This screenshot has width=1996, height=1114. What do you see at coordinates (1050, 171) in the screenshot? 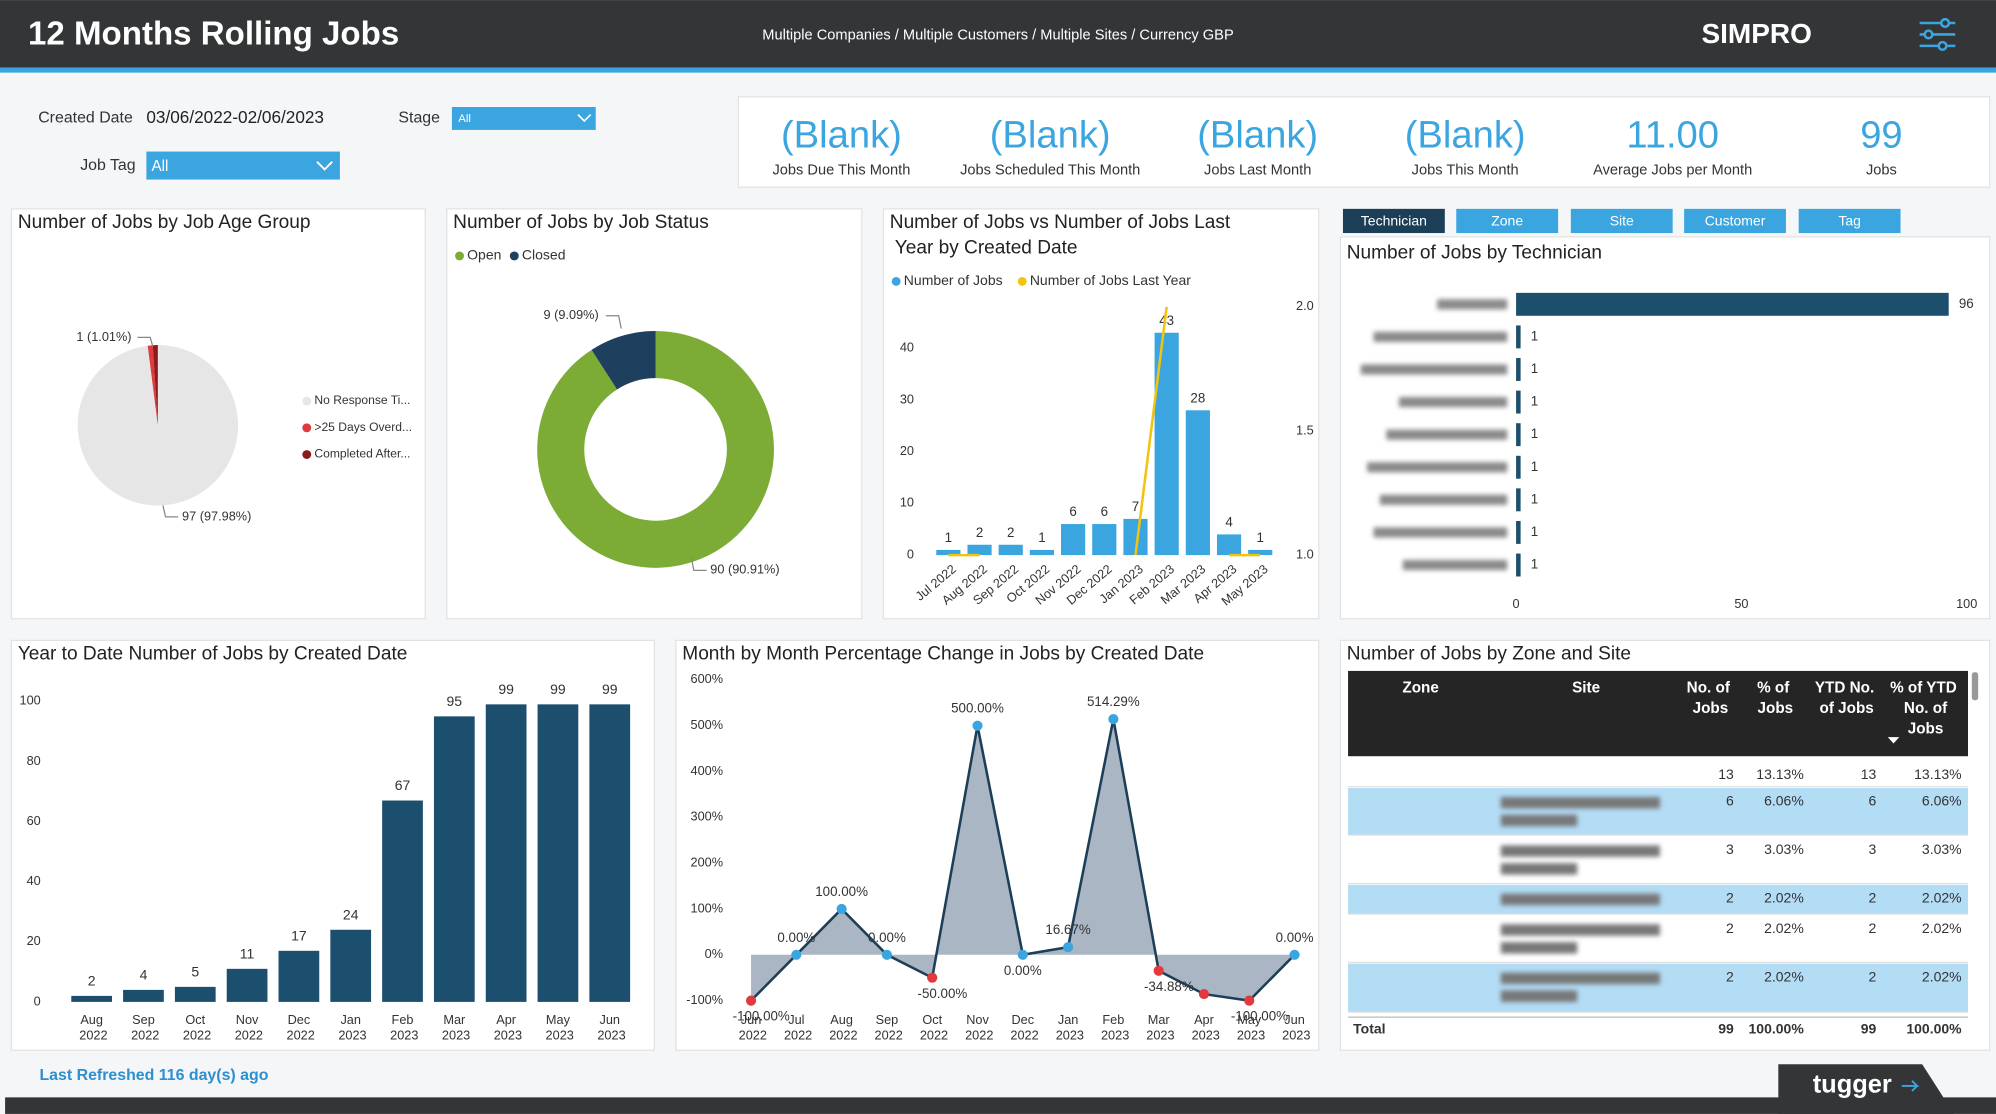
I see `kpi-label: Jobs Scheduled This Month` at bounding box center [1050, 171].